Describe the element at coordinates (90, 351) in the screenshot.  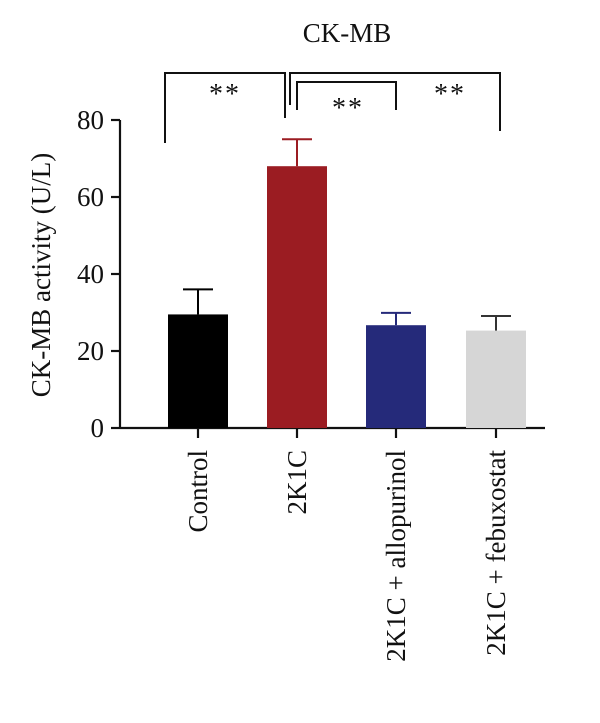
I see `y-tick-label: 20` at that location.